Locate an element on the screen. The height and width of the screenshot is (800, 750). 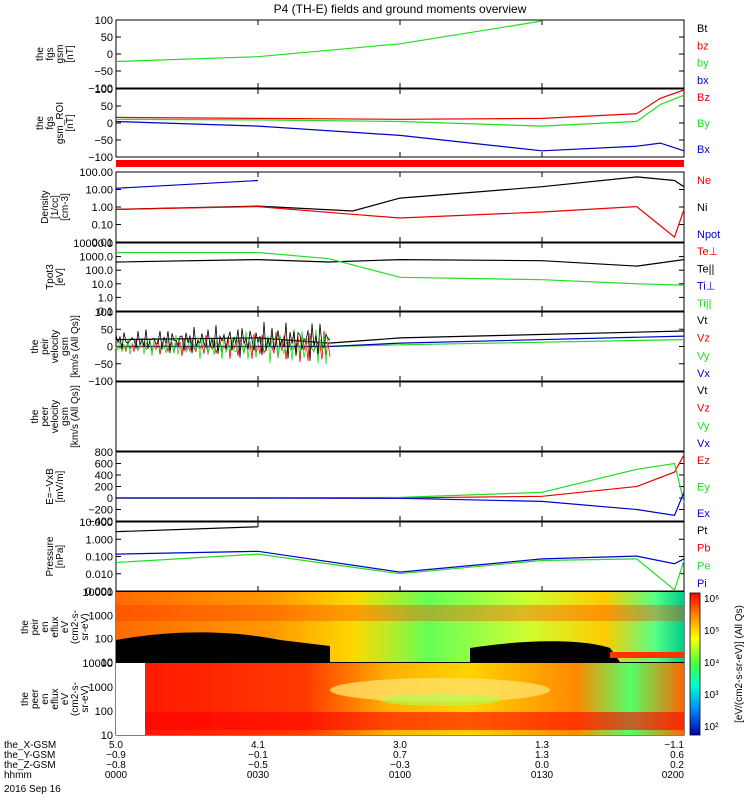
colorbar-tick-label: 10⁴ is located at coordinates (711, 663).